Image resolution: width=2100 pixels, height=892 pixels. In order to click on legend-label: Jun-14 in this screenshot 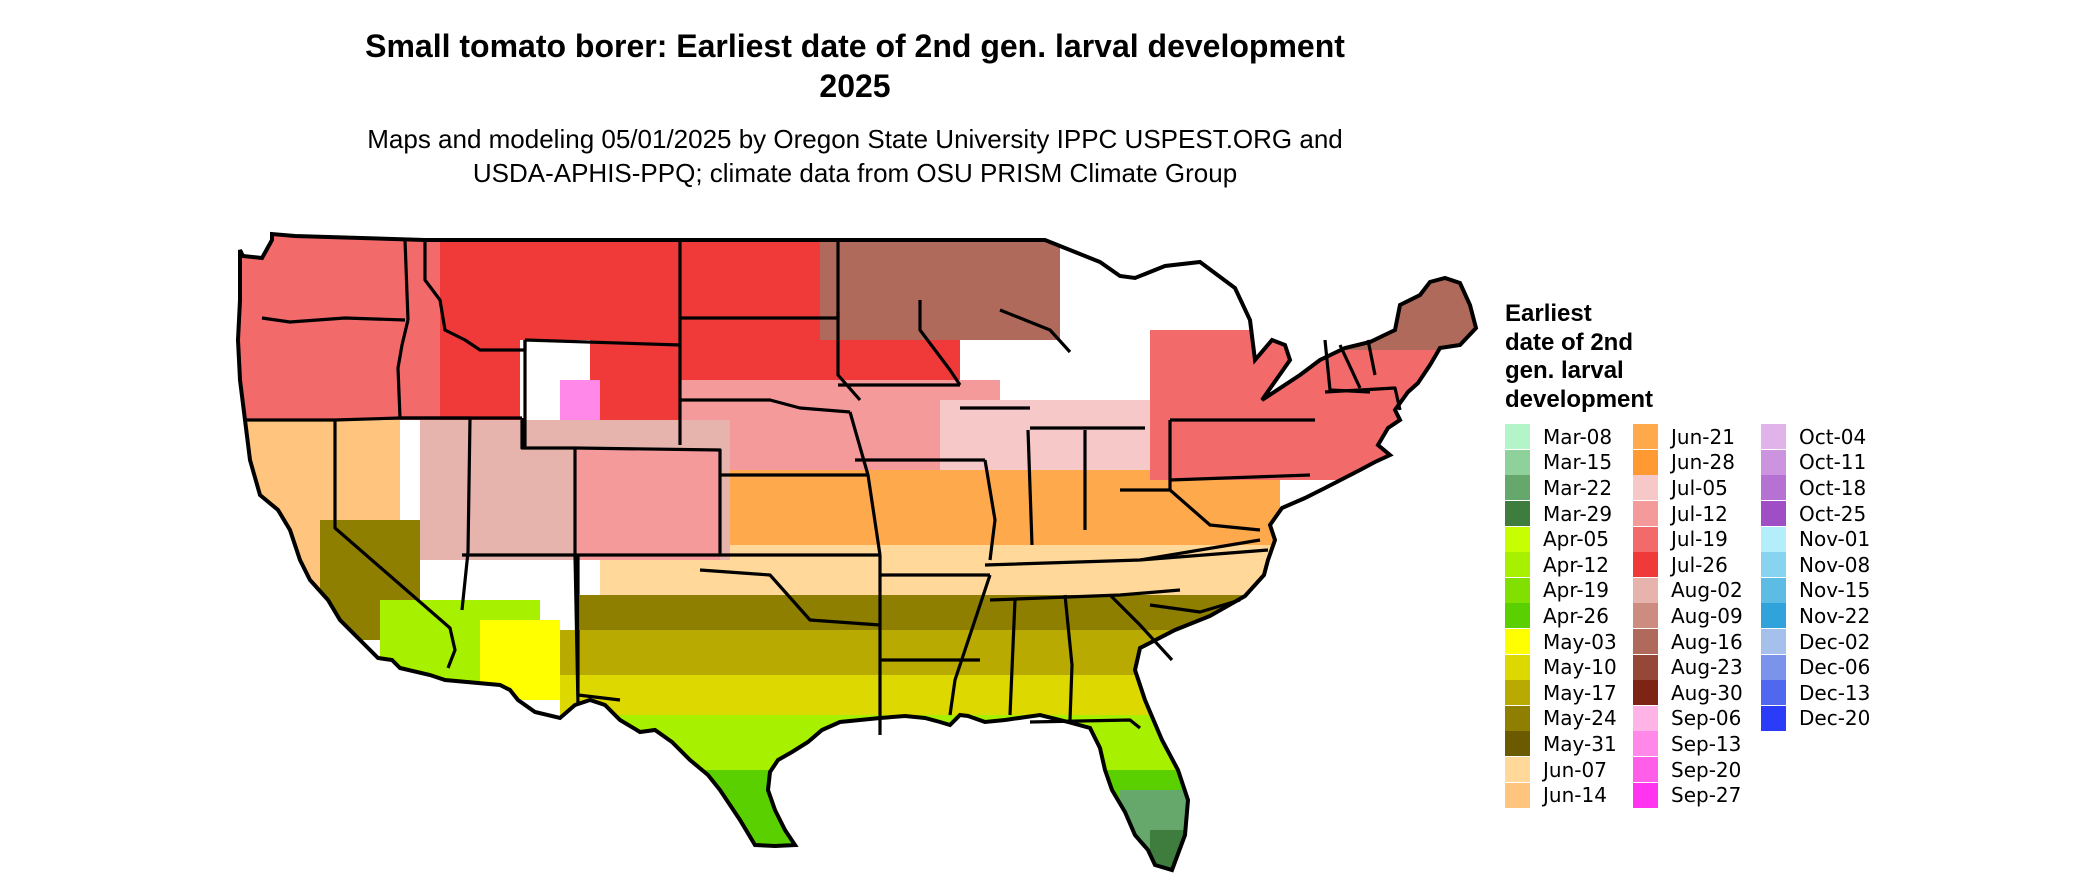, I will do `click(1575, 795)`.